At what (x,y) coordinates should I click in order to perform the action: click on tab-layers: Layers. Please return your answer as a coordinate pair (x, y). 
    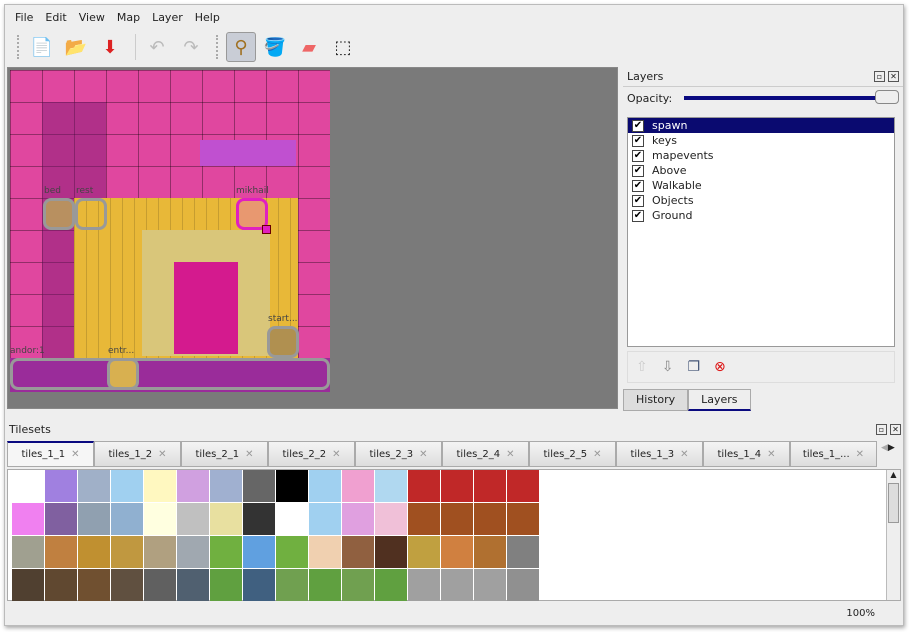
    Looking at the image, I should click on (719, 400).